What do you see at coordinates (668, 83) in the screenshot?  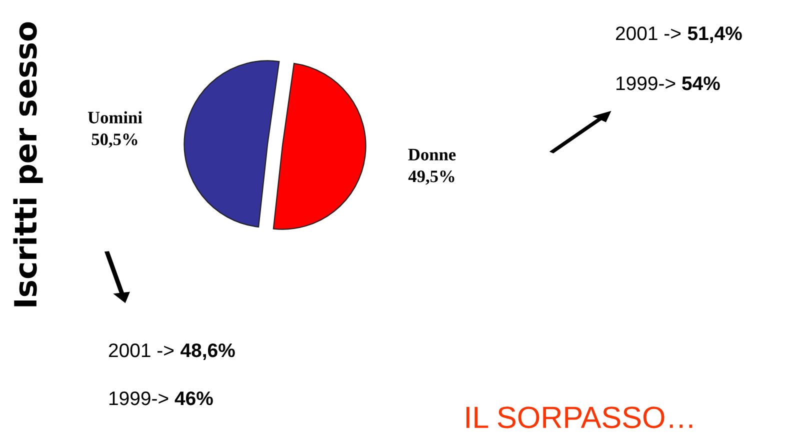 I see `text: 1999-> 54%` at bounding box center [668, 83].